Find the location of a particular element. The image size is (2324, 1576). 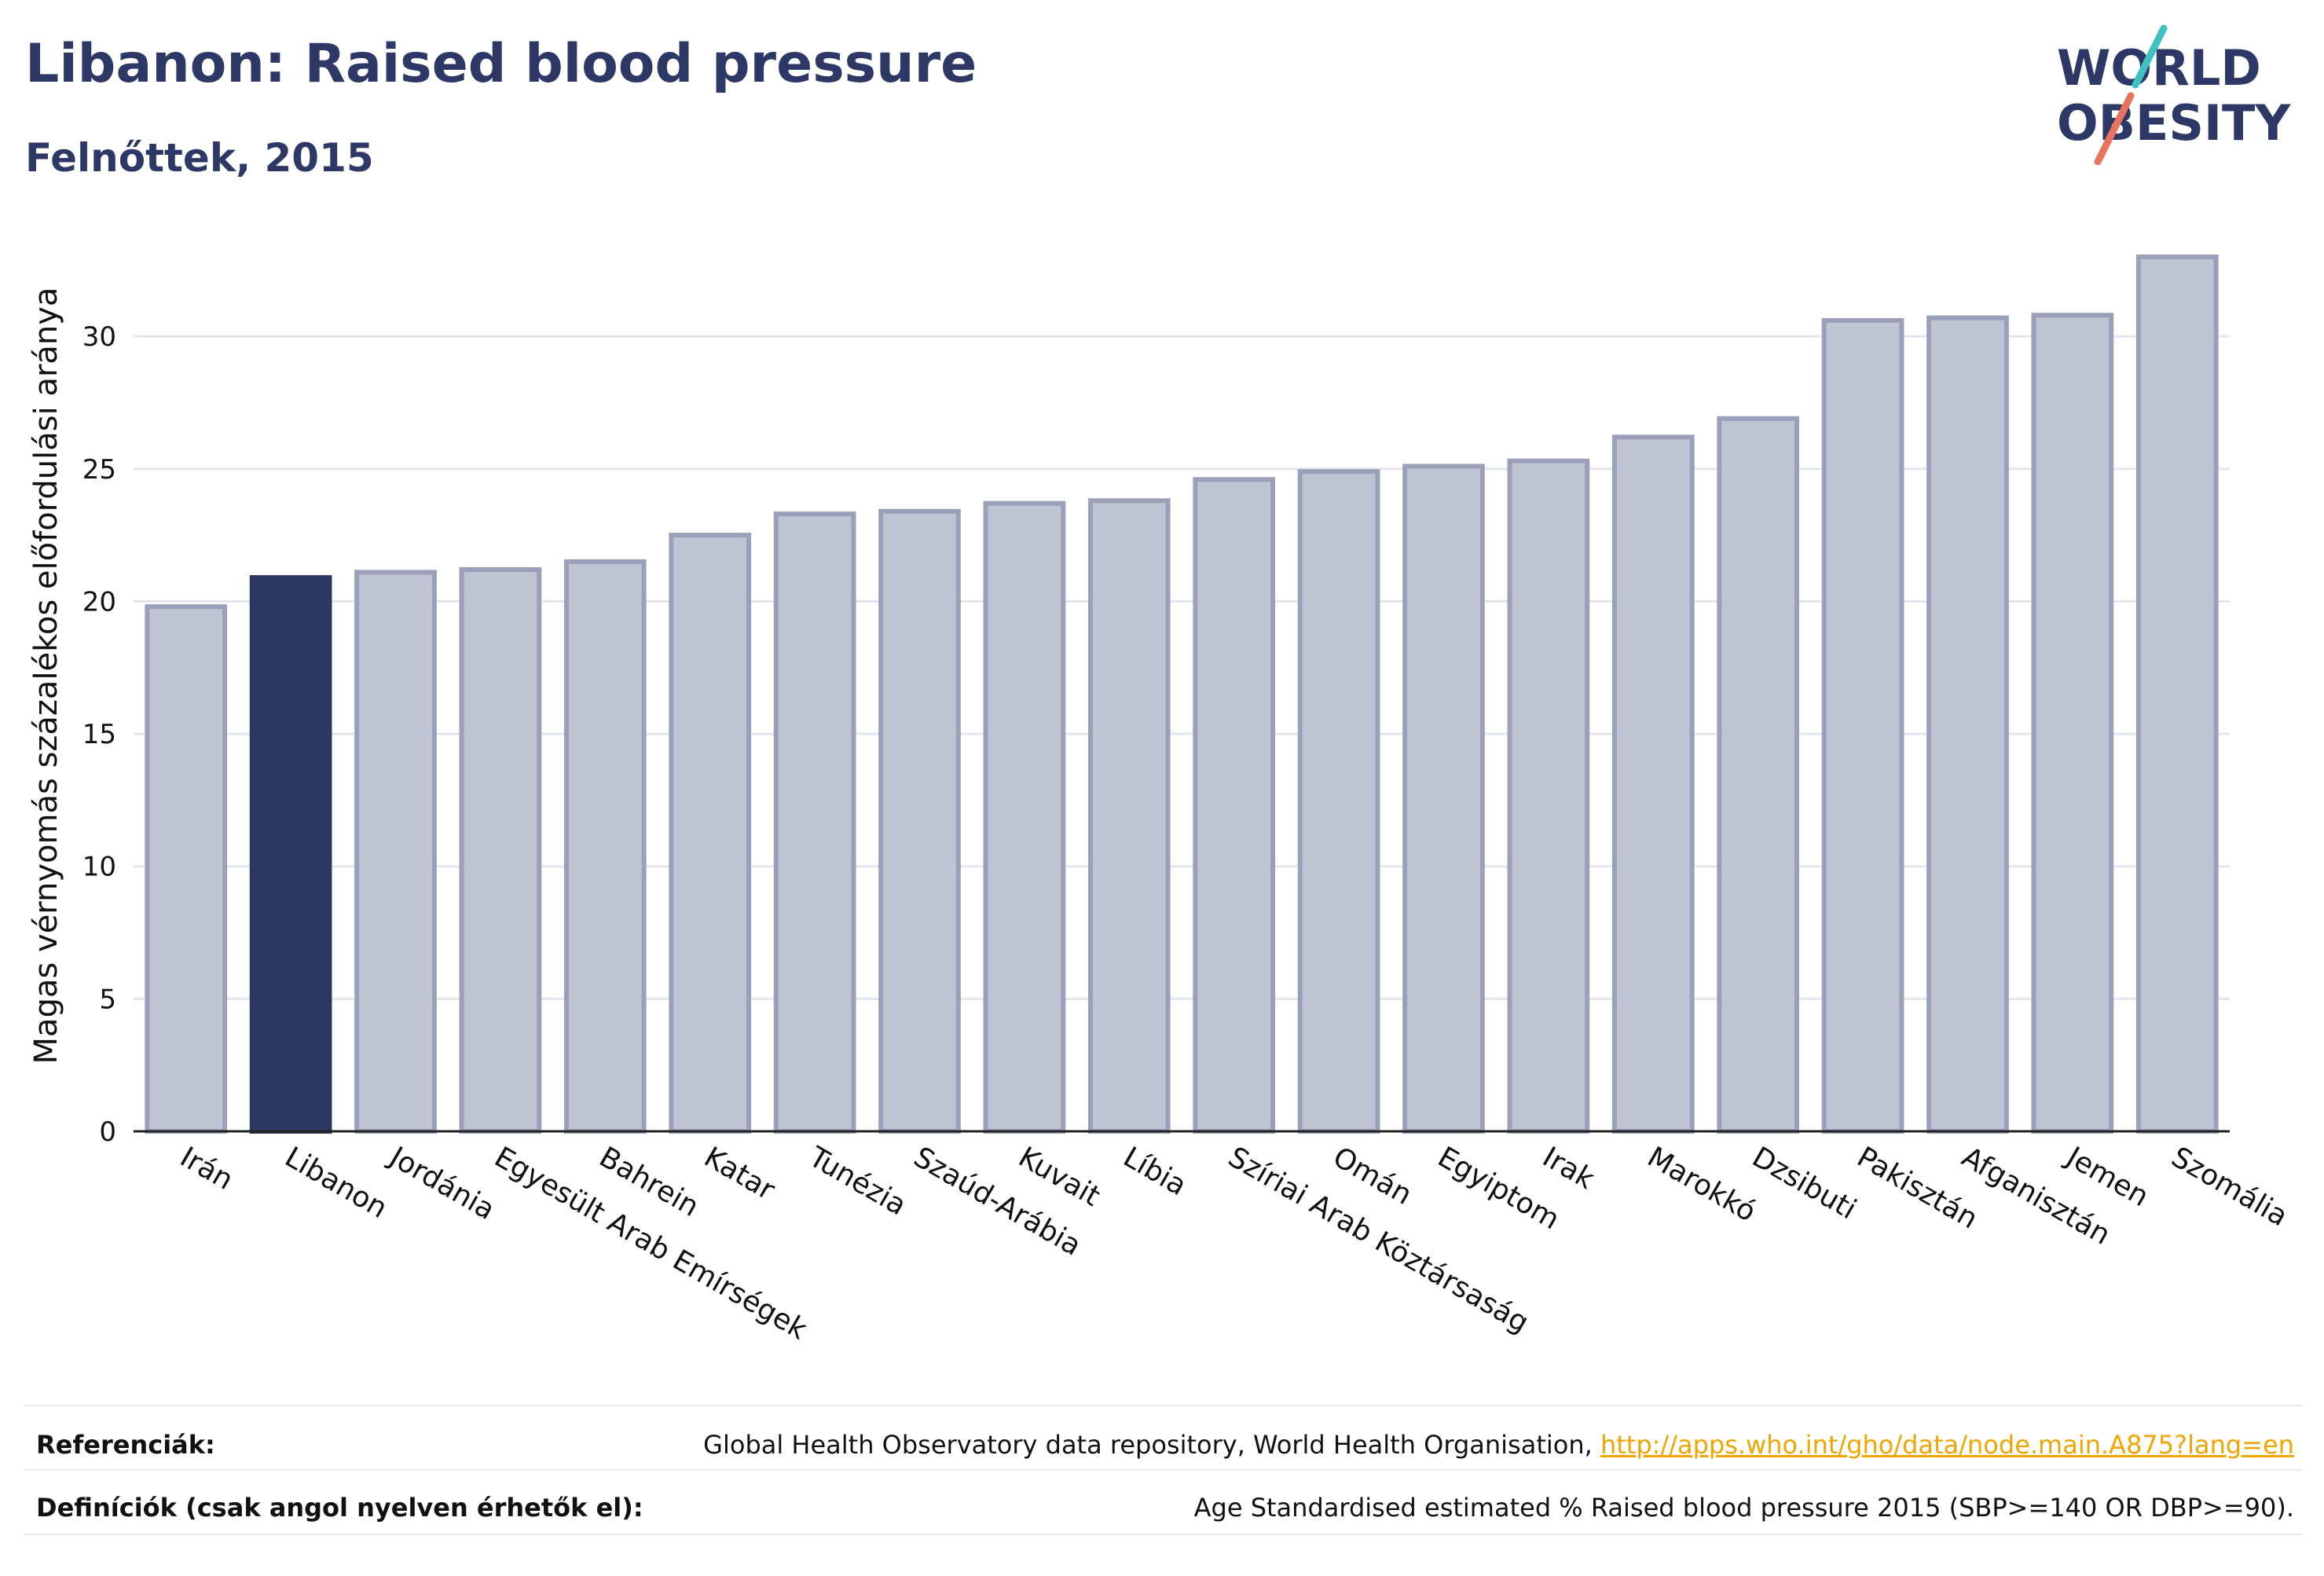

y-tick-label: 15 is located at coordinates (99, 734).